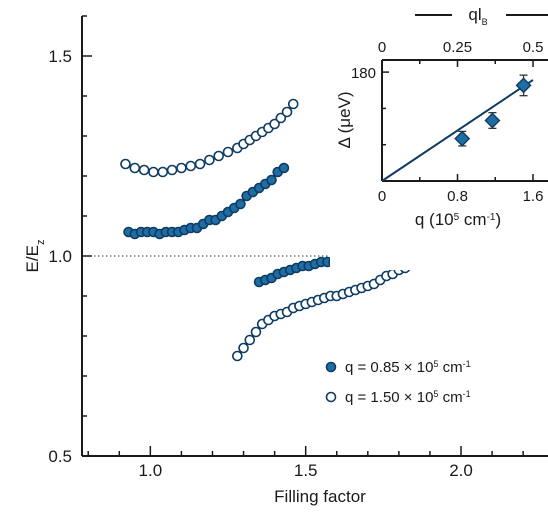  I want to click on x-tick-label: 1.5, so click(306, 470).